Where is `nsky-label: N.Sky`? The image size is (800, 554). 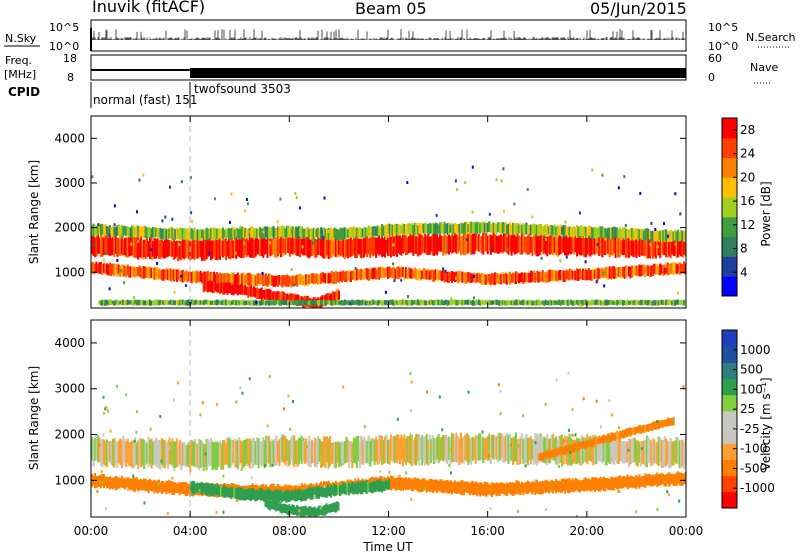
nsky-label: N.Sky is located at coordinates (21, 38).